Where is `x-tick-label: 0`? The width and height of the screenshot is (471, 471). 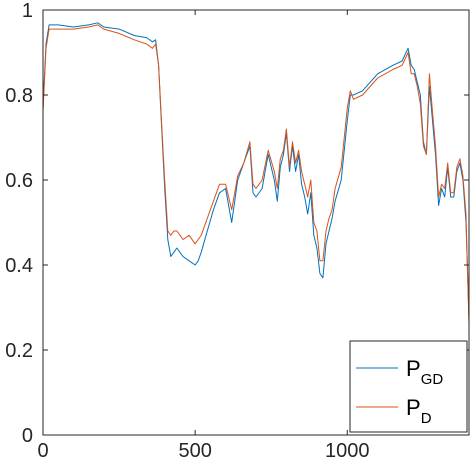 x-tick-label: 0 is located at coordinates (42, 451).